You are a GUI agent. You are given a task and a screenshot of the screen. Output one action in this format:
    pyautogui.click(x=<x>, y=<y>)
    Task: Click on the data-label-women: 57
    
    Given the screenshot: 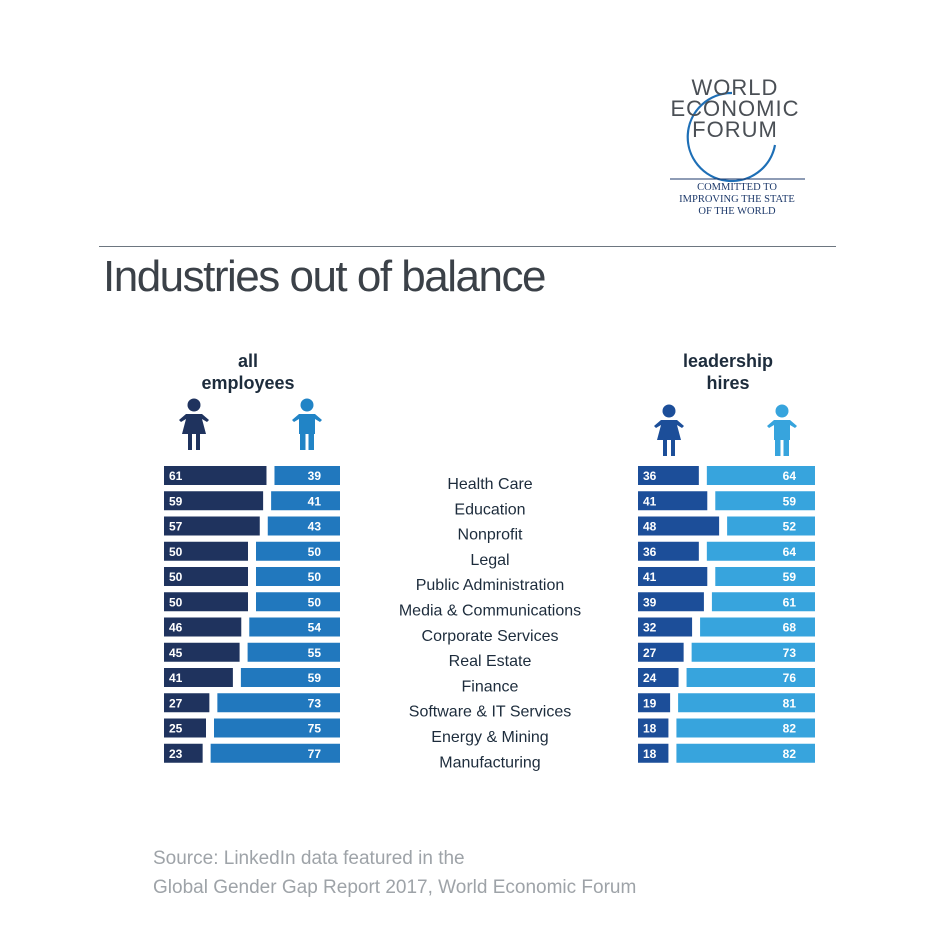 What is the action you would take?
    pyautogui.click(x=176, y=527)
    